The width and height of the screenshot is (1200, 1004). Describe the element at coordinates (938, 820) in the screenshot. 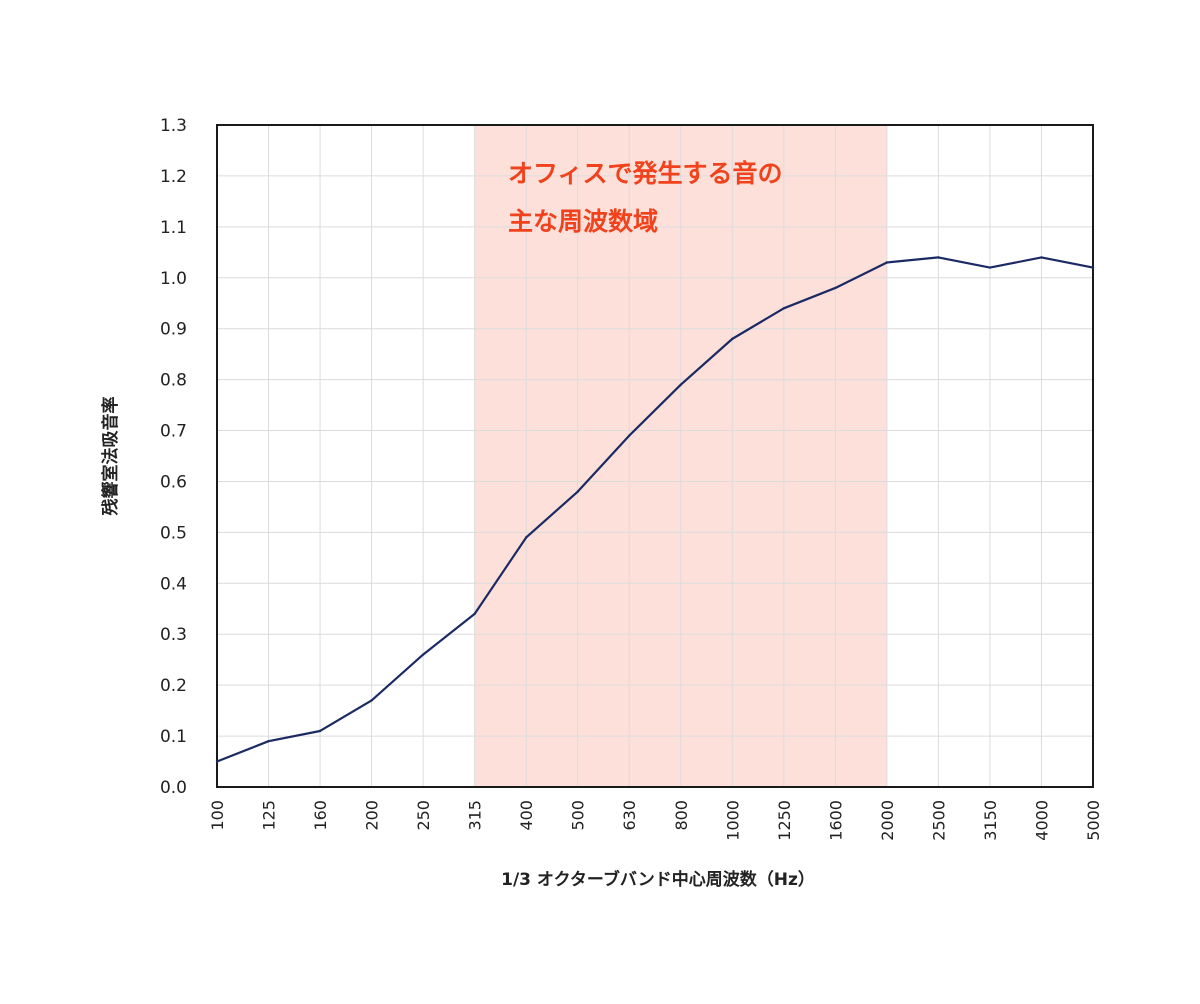

I see `x-tick-label: 2500` at that location.